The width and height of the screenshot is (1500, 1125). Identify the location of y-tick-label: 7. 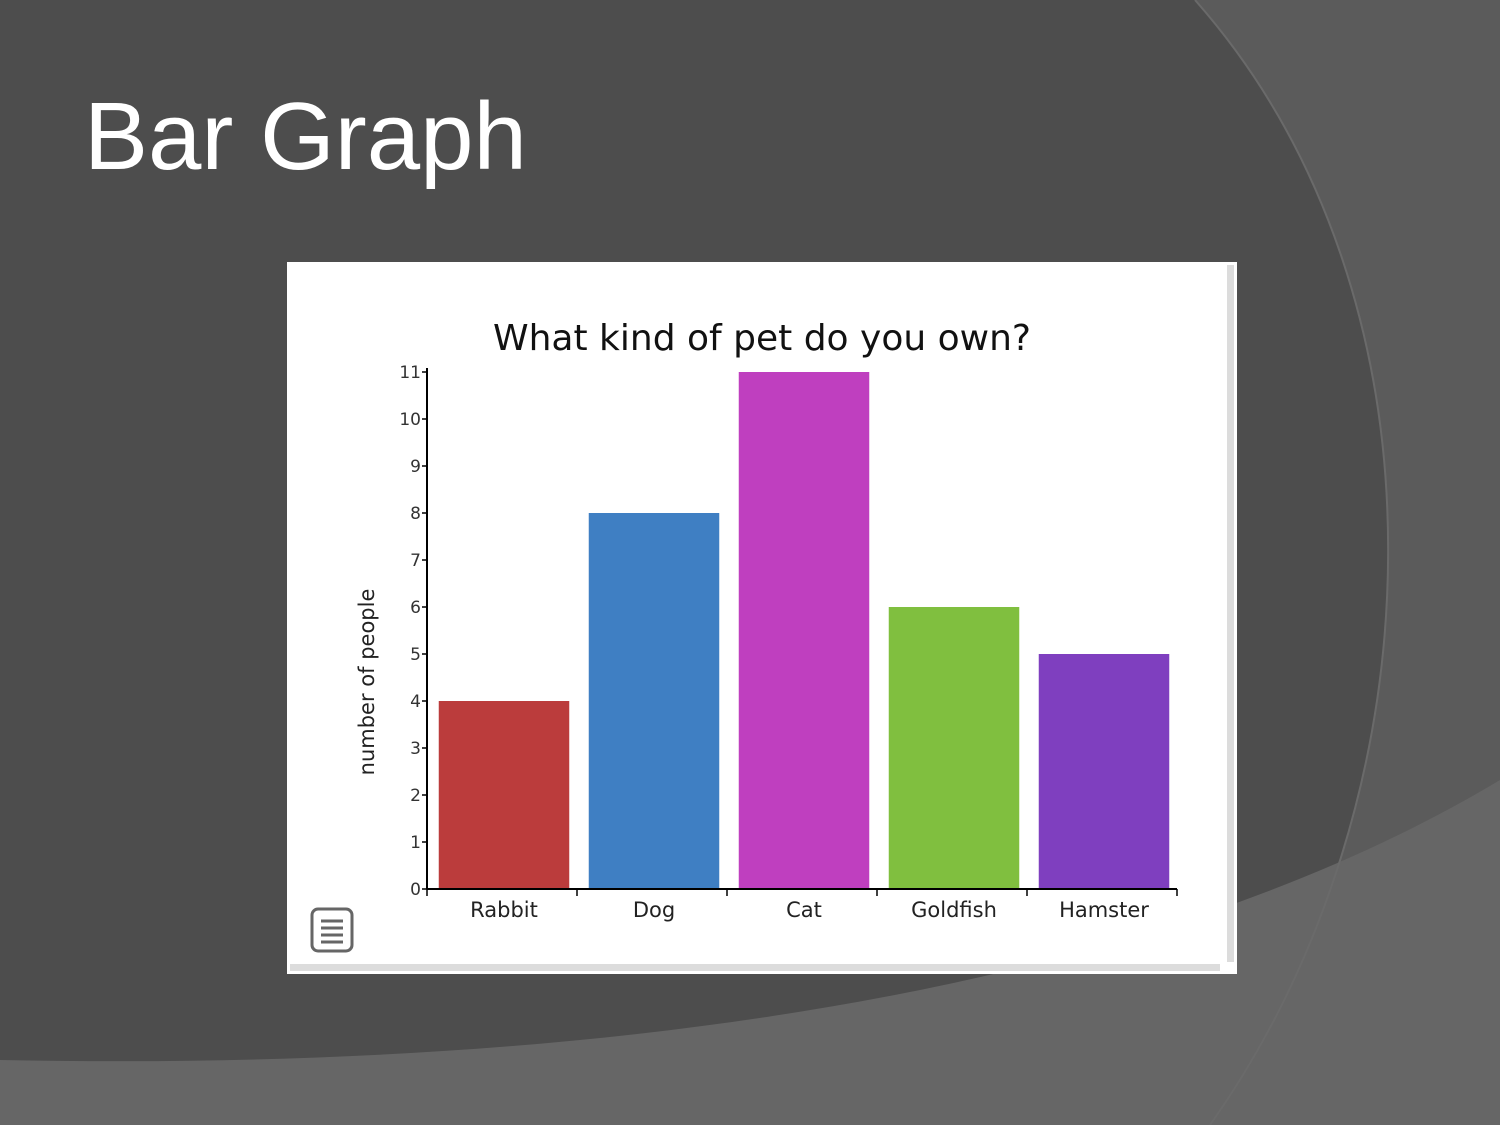
(415, 561).